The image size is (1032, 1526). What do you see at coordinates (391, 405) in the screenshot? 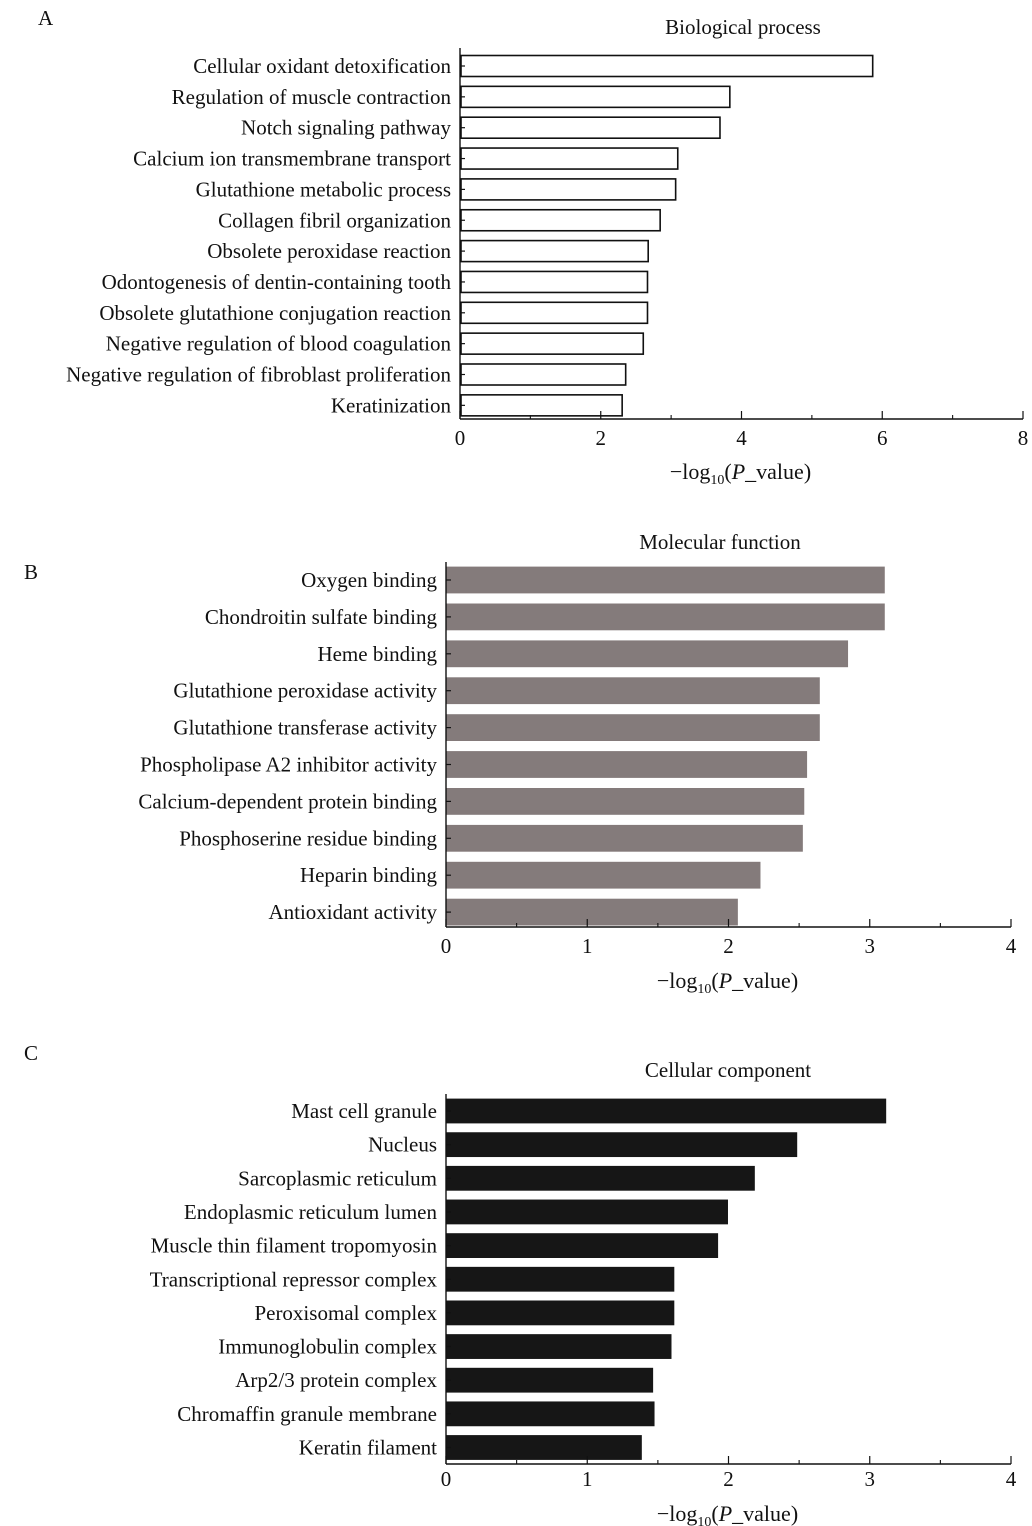
I see `category-label: Keratinization` at bounding box center [391, 405].